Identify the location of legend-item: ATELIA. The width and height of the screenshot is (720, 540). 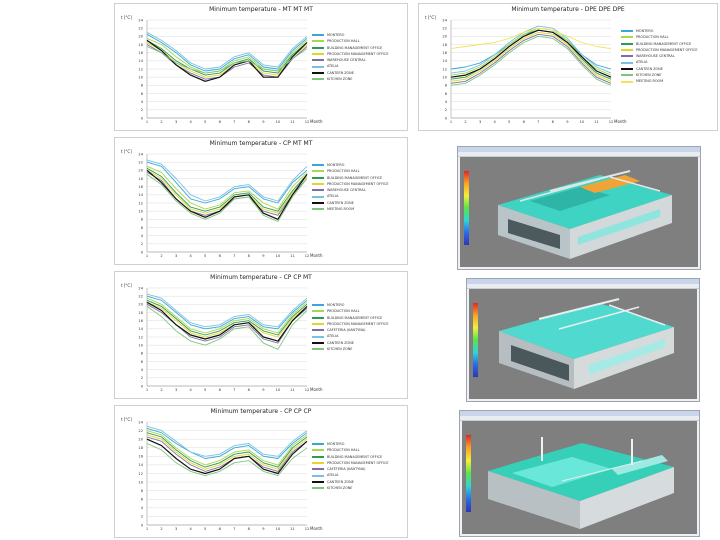
(350, 196).